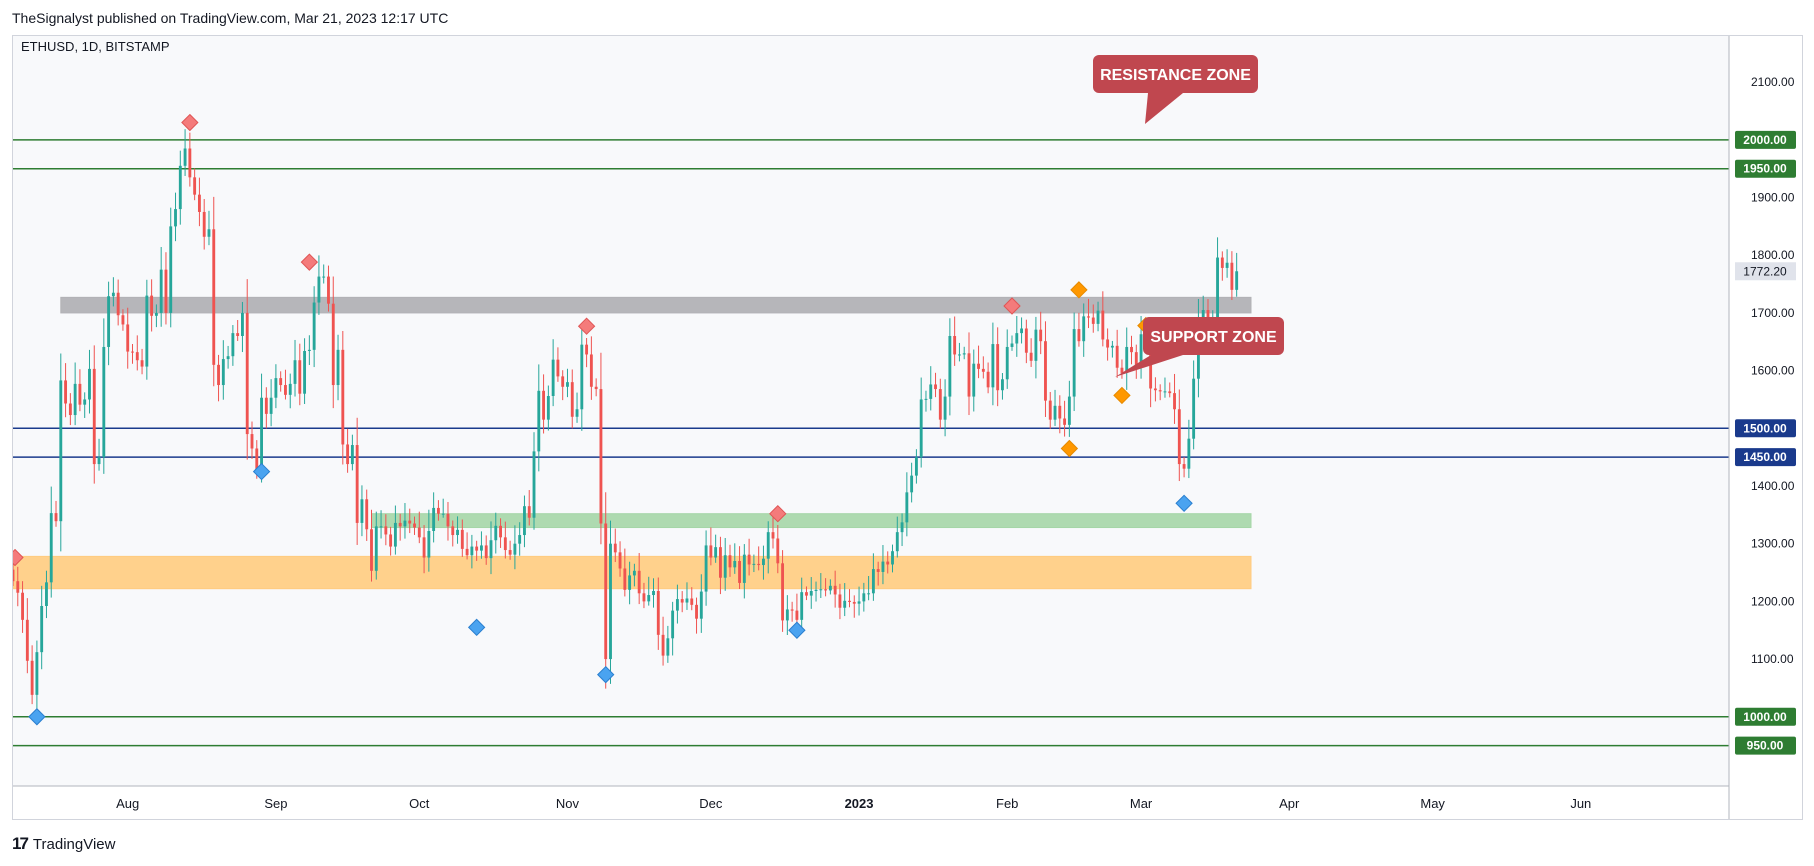  What do you see at coordinates (859, 803) in the screenshot?
I see `x-tick-label: 2023` at bounding box center [859, 803].